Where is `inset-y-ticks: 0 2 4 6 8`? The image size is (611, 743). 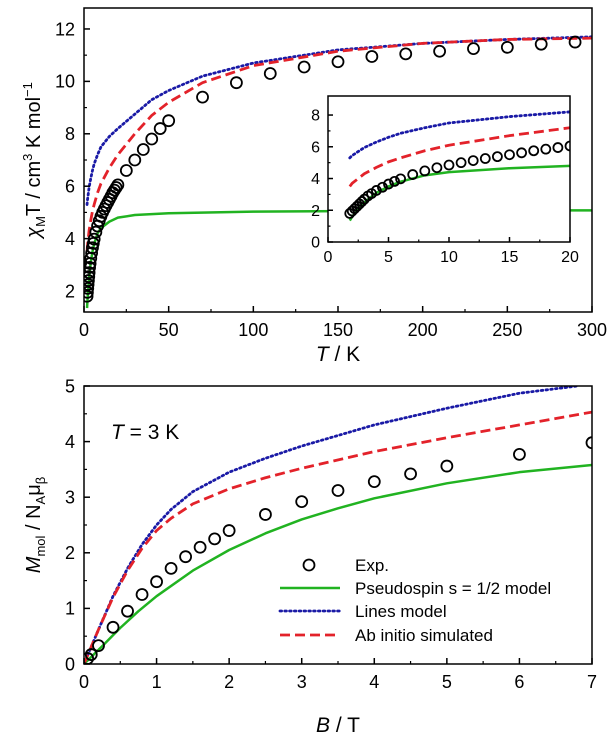 inset-y-ticks: 0 2 4 6 8 is located at coordinates (322, 180).